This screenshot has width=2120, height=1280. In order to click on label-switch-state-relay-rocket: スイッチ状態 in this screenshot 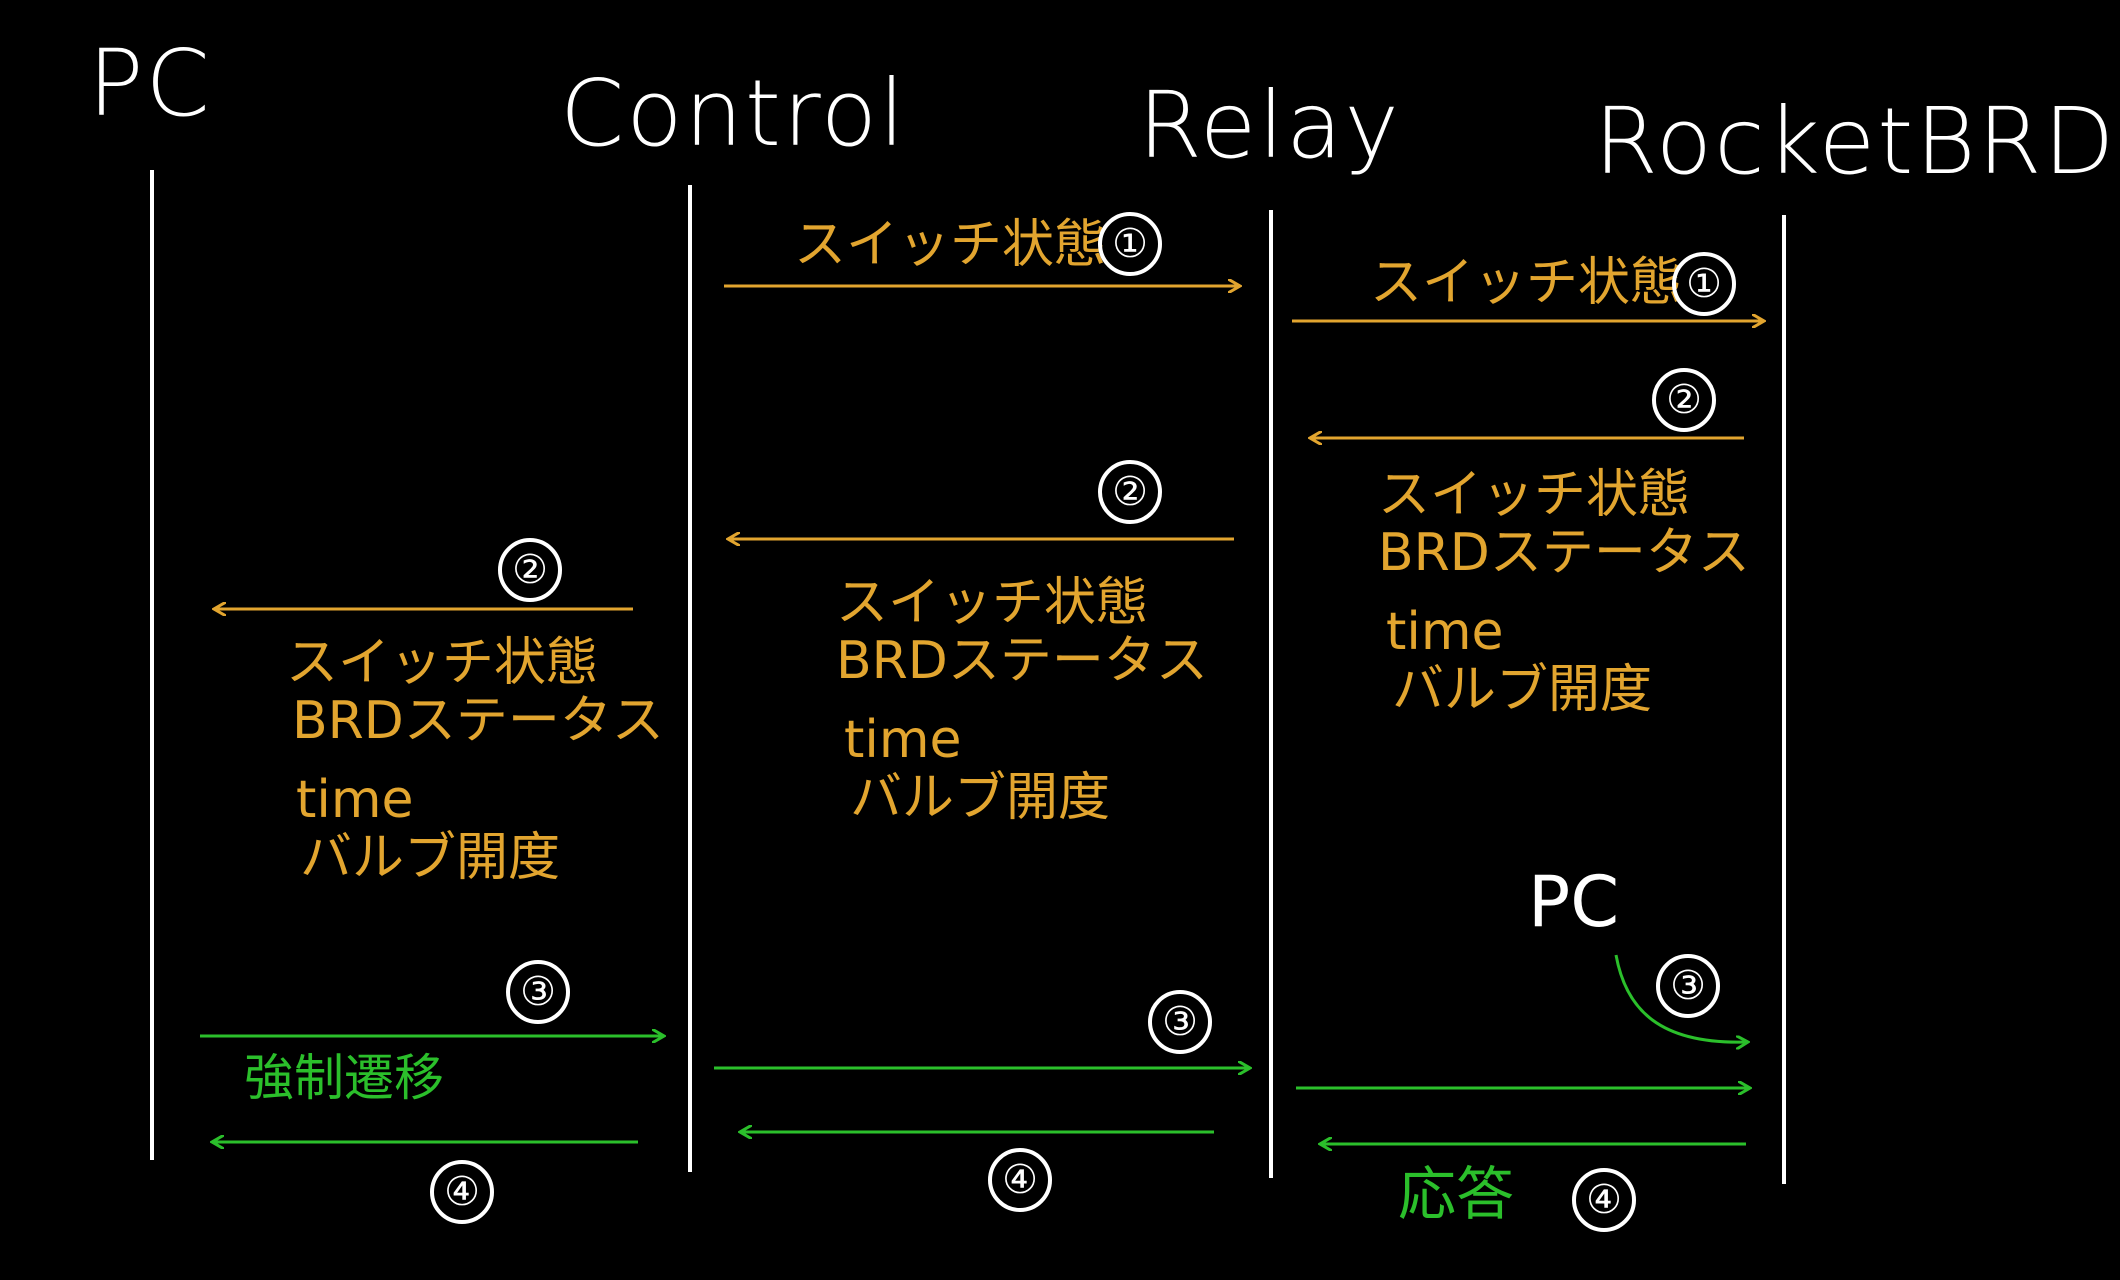, I will do `click(1526, 283)`.